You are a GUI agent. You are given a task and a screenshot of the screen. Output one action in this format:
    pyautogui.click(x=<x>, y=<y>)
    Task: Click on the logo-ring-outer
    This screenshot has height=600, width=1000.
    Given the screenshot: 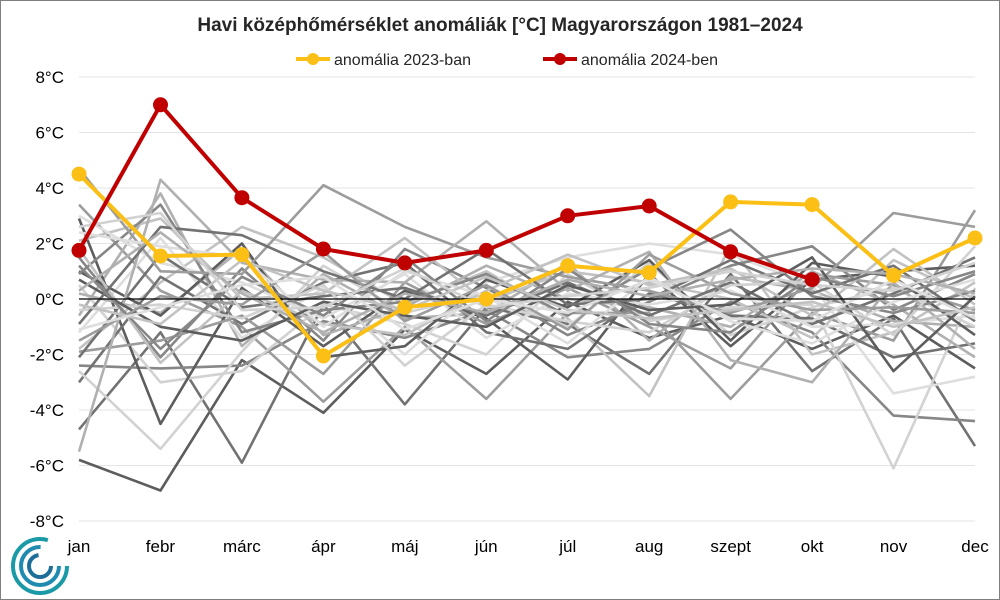 What is the action you would take?
    pyautogui.click(x=40, y=566)
    